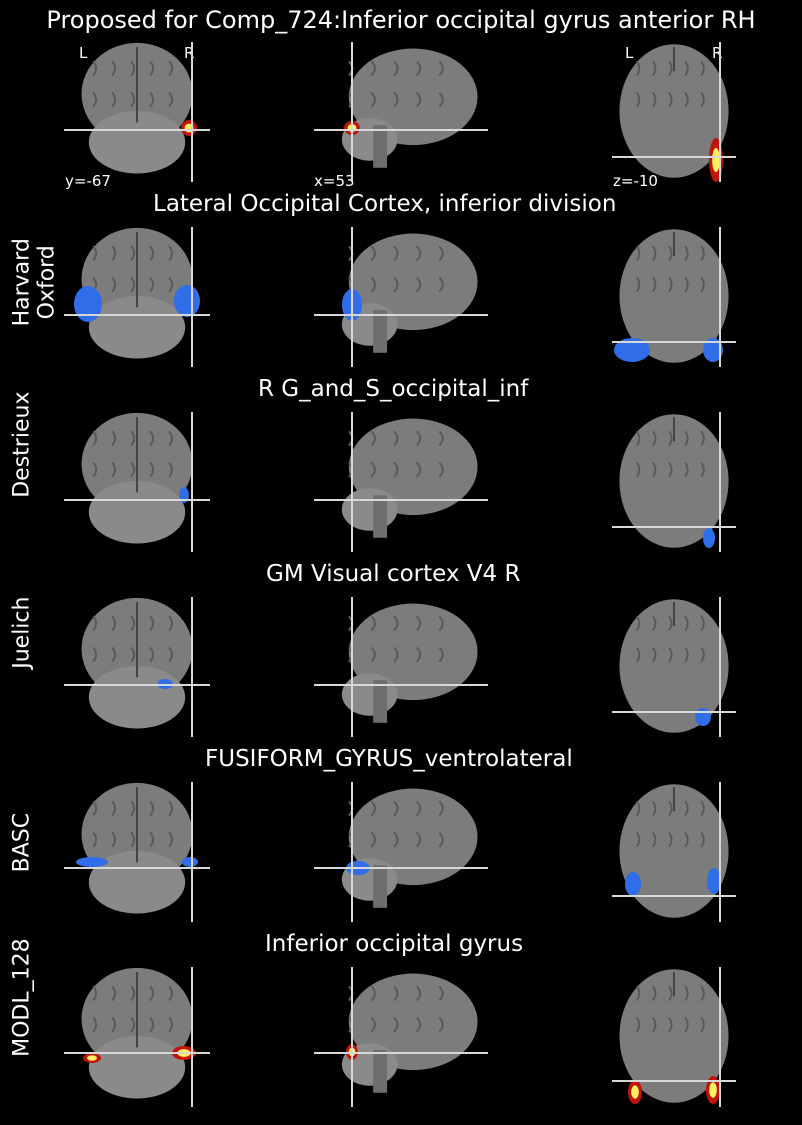  I want to click on region-title-basc: FUSIFORM_GYRUS_ventrolateral, so click(389, 759).